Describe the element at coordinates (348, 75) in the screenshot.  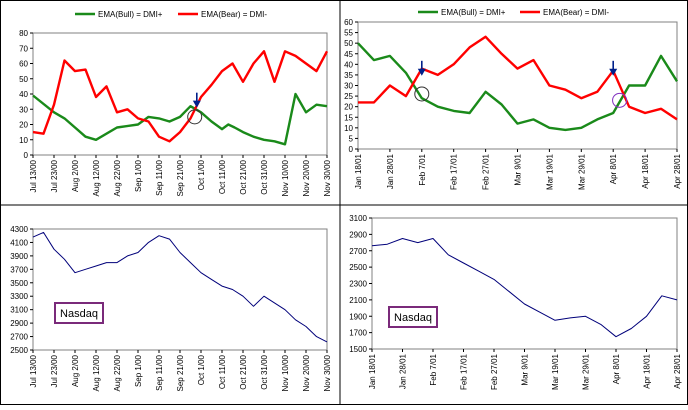
I see `y-tick-label: 35` at that location.